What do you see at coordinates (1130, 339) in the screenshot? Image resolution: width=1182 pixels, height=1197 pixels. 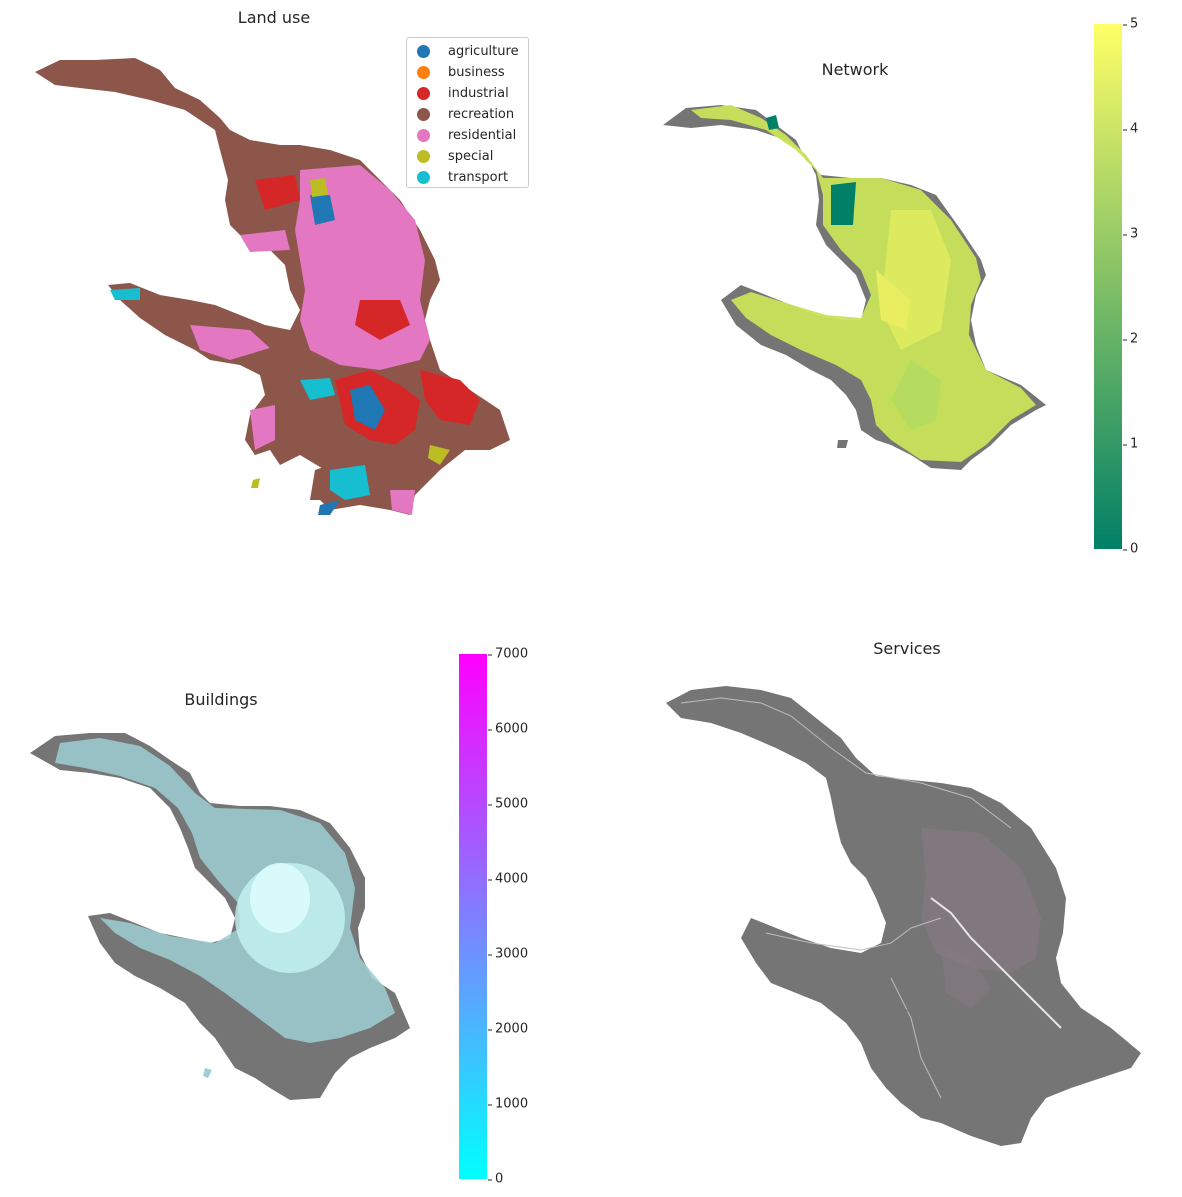 I see `network-tick: 2` at bounding box center [1130, 339].